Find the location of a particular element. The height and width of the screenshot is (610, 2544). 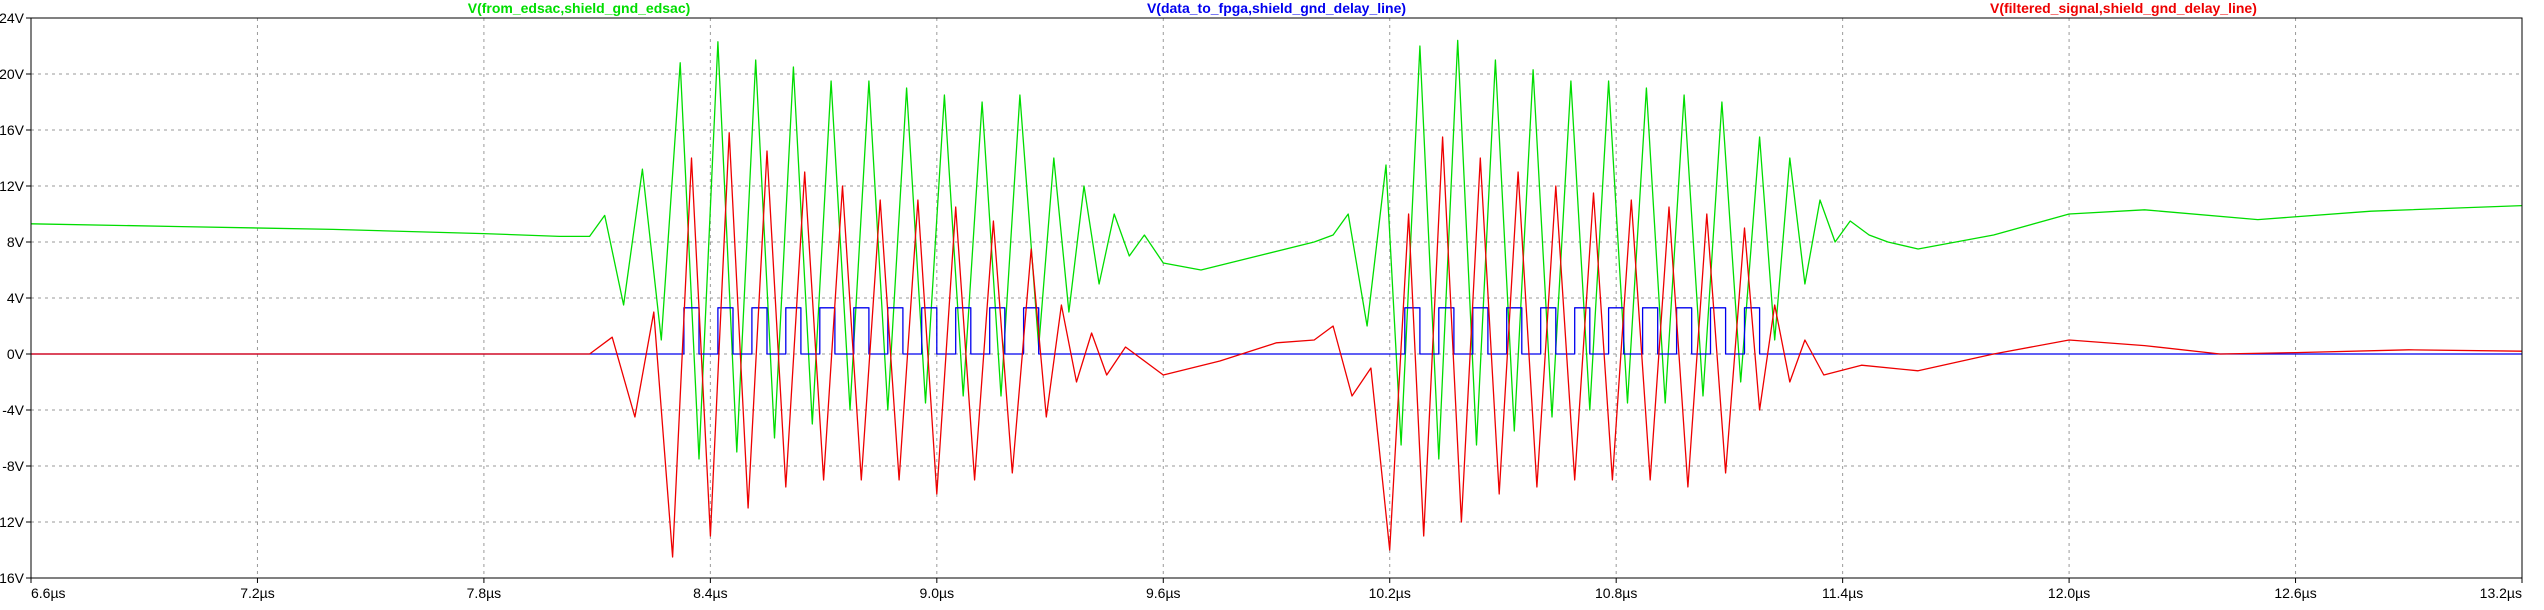

y-tick-label: 24V is located at coordinates (12, 18).